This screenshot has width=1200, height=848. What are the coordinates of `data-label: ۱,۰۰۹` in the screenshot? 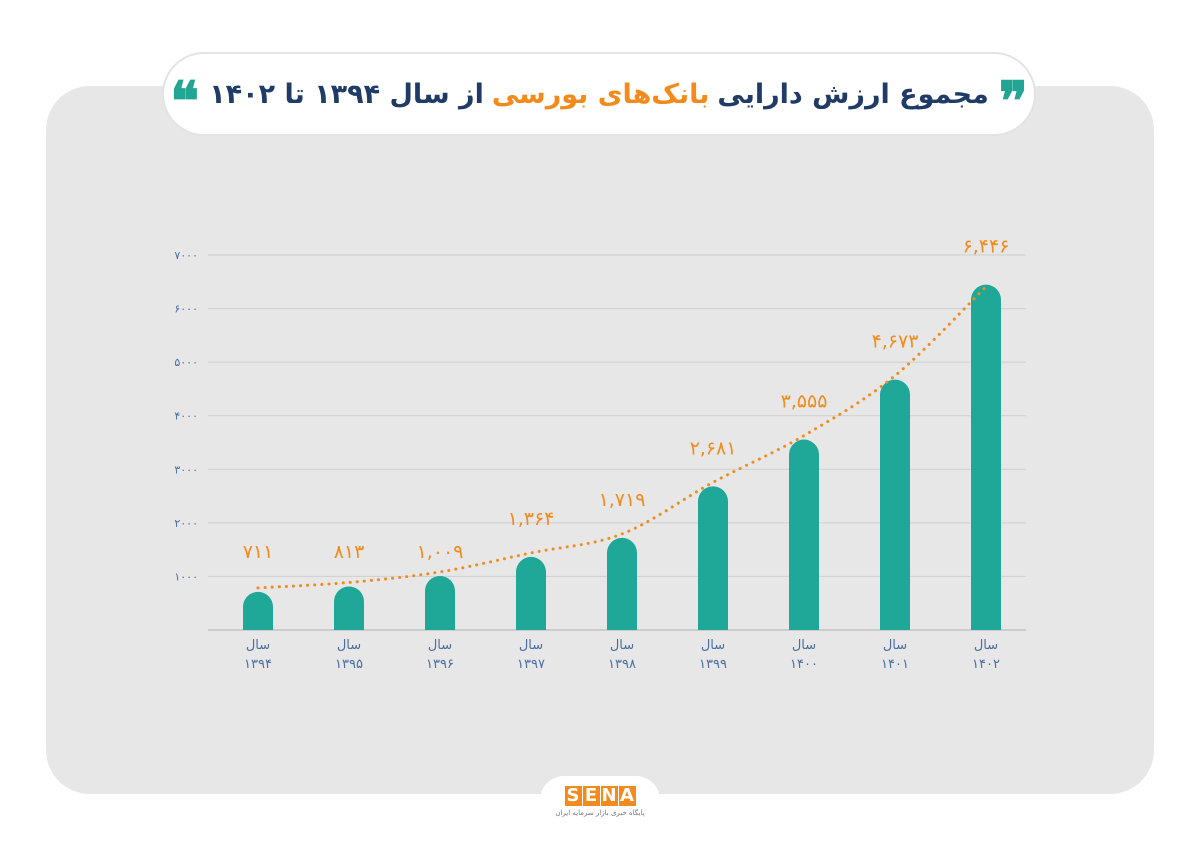 It's located at (440, 552).